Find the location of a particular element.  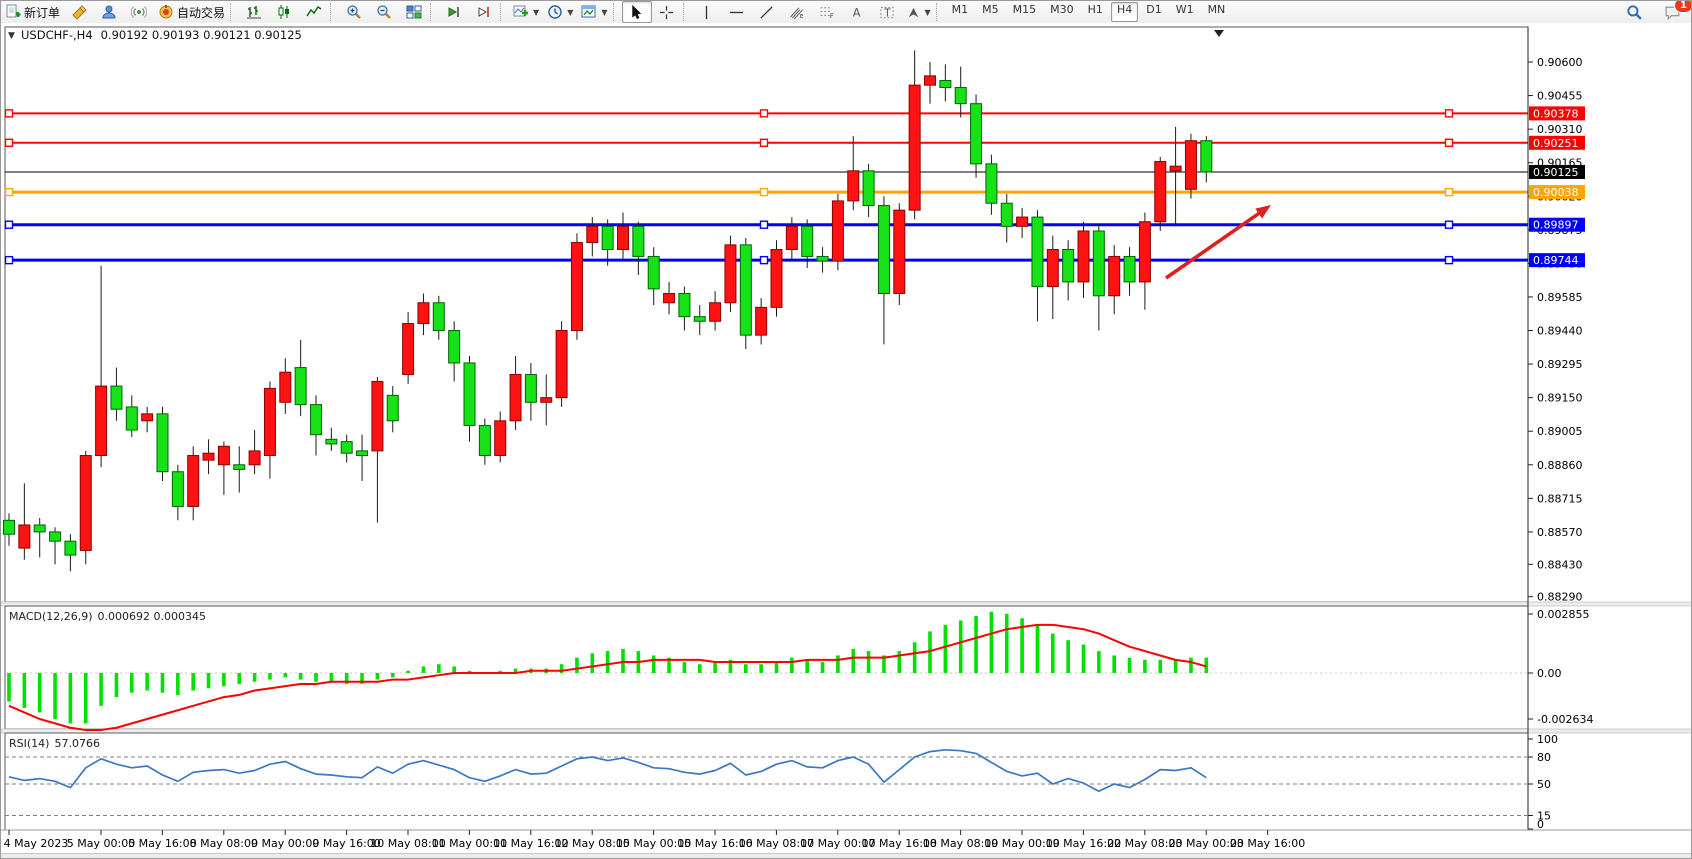

chart-shift-button is located at coordinates (484, 12).